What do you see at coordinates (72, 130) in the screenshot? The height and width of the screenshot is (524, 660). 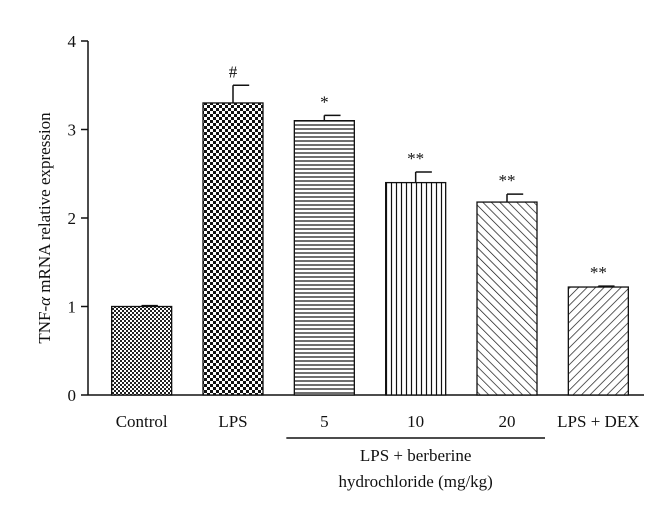 I see `y-tick-label: 3` at bounding box center [72, 130].